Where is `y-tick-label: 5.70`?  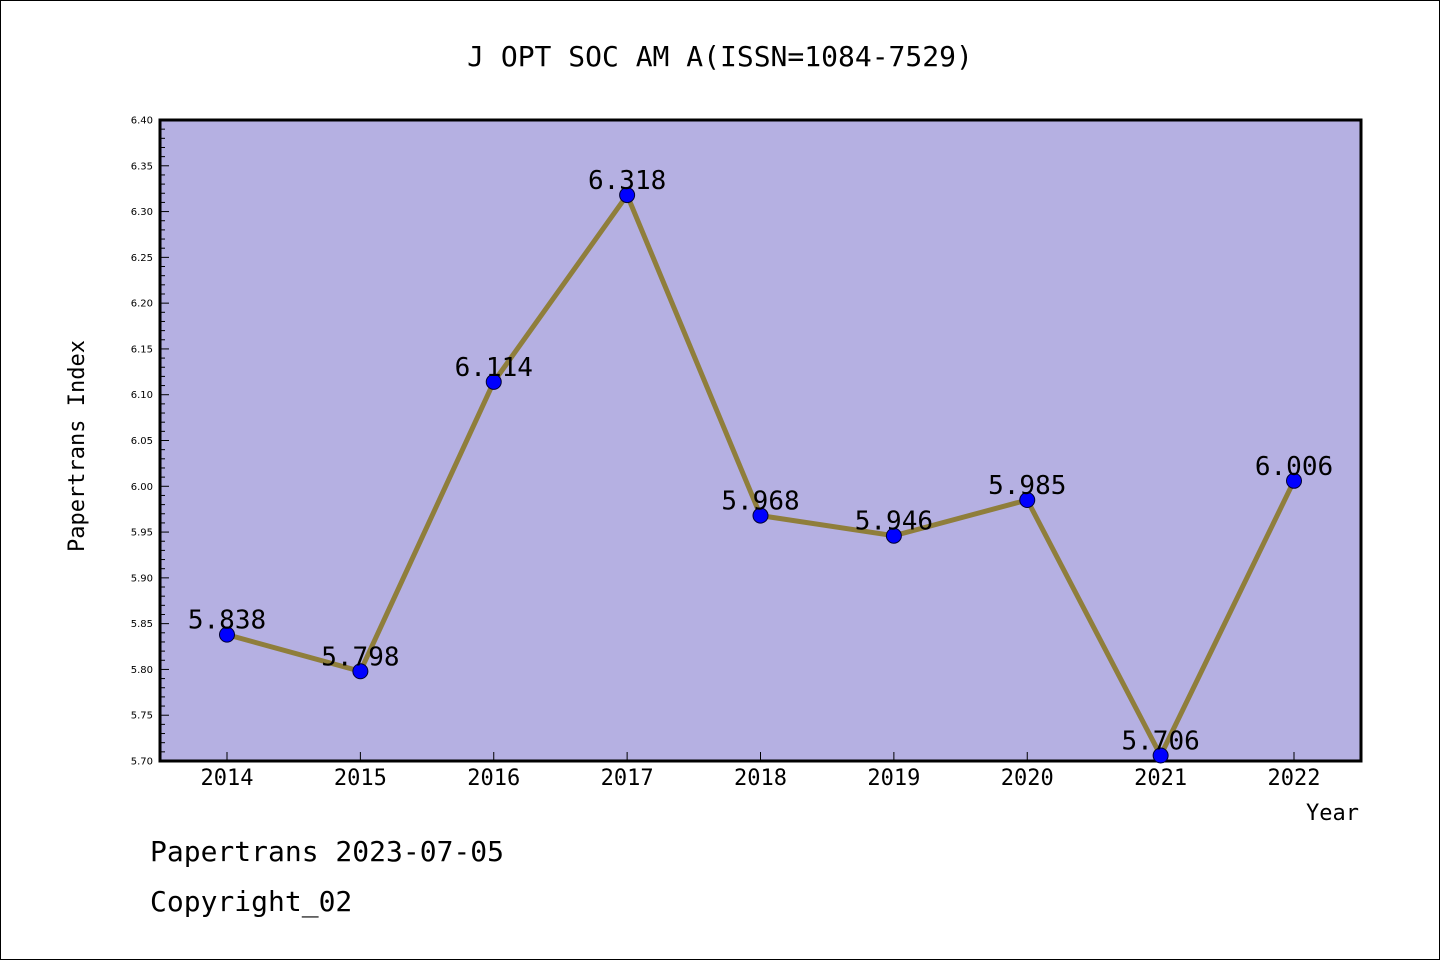
y-tick-label: 5.70 is located at coordinates (142, 762).